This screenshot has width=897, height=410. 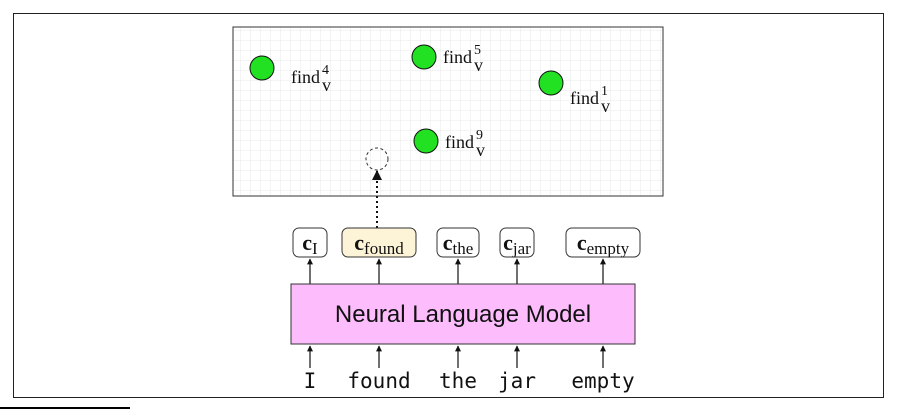 I want to click on token-empty: empty, so click(x=603, y=369).